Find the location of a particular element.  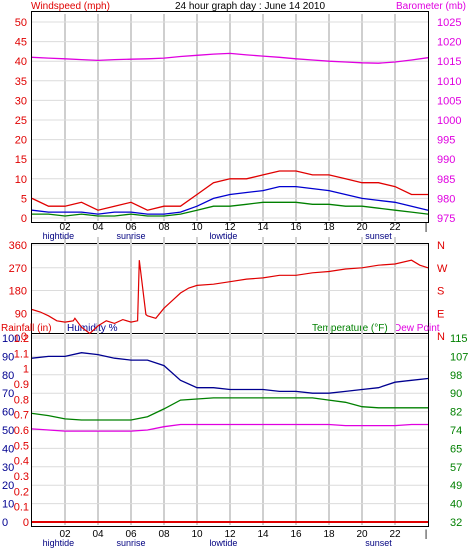

y-tick-humidity: 80 is located at coordinates (8, 376).